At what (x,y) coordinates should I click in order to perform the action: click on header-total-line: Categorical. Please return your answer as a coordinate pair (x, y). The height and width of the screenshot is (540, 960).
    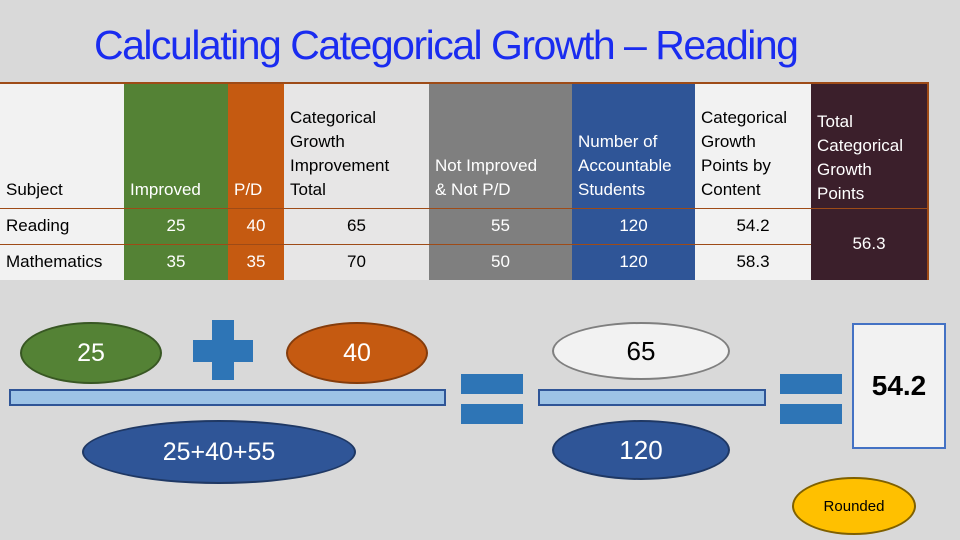
    Looking at the image, I should click on (860, 145).